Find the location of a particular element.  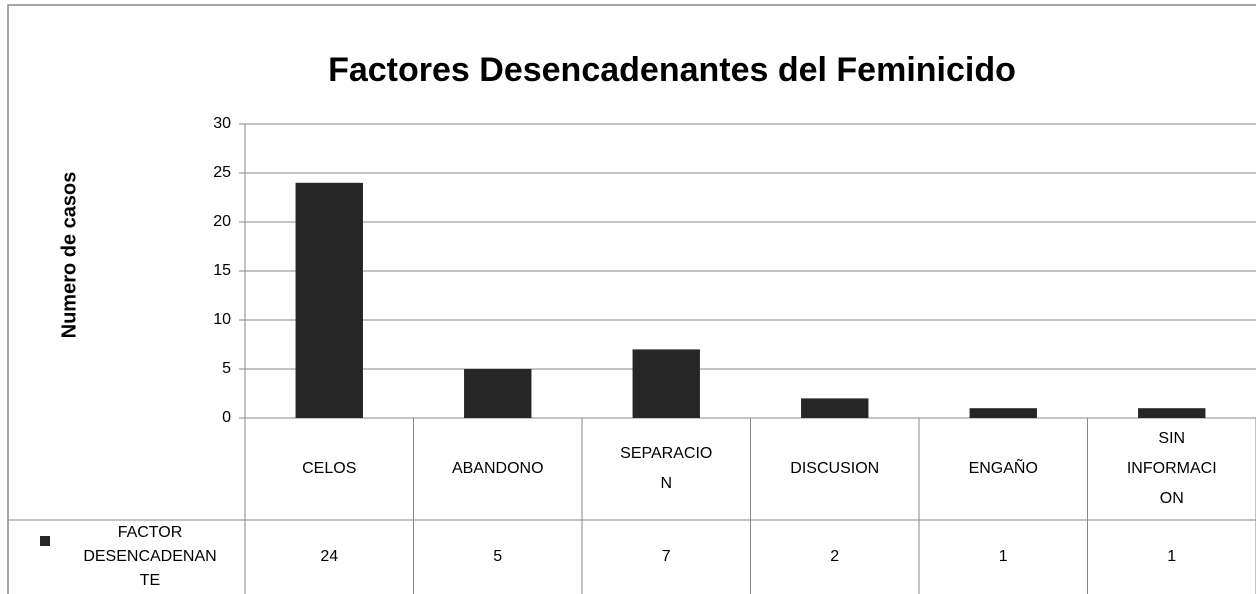

y-axis-label: Numero de casos is located at coordinates (69, 255).